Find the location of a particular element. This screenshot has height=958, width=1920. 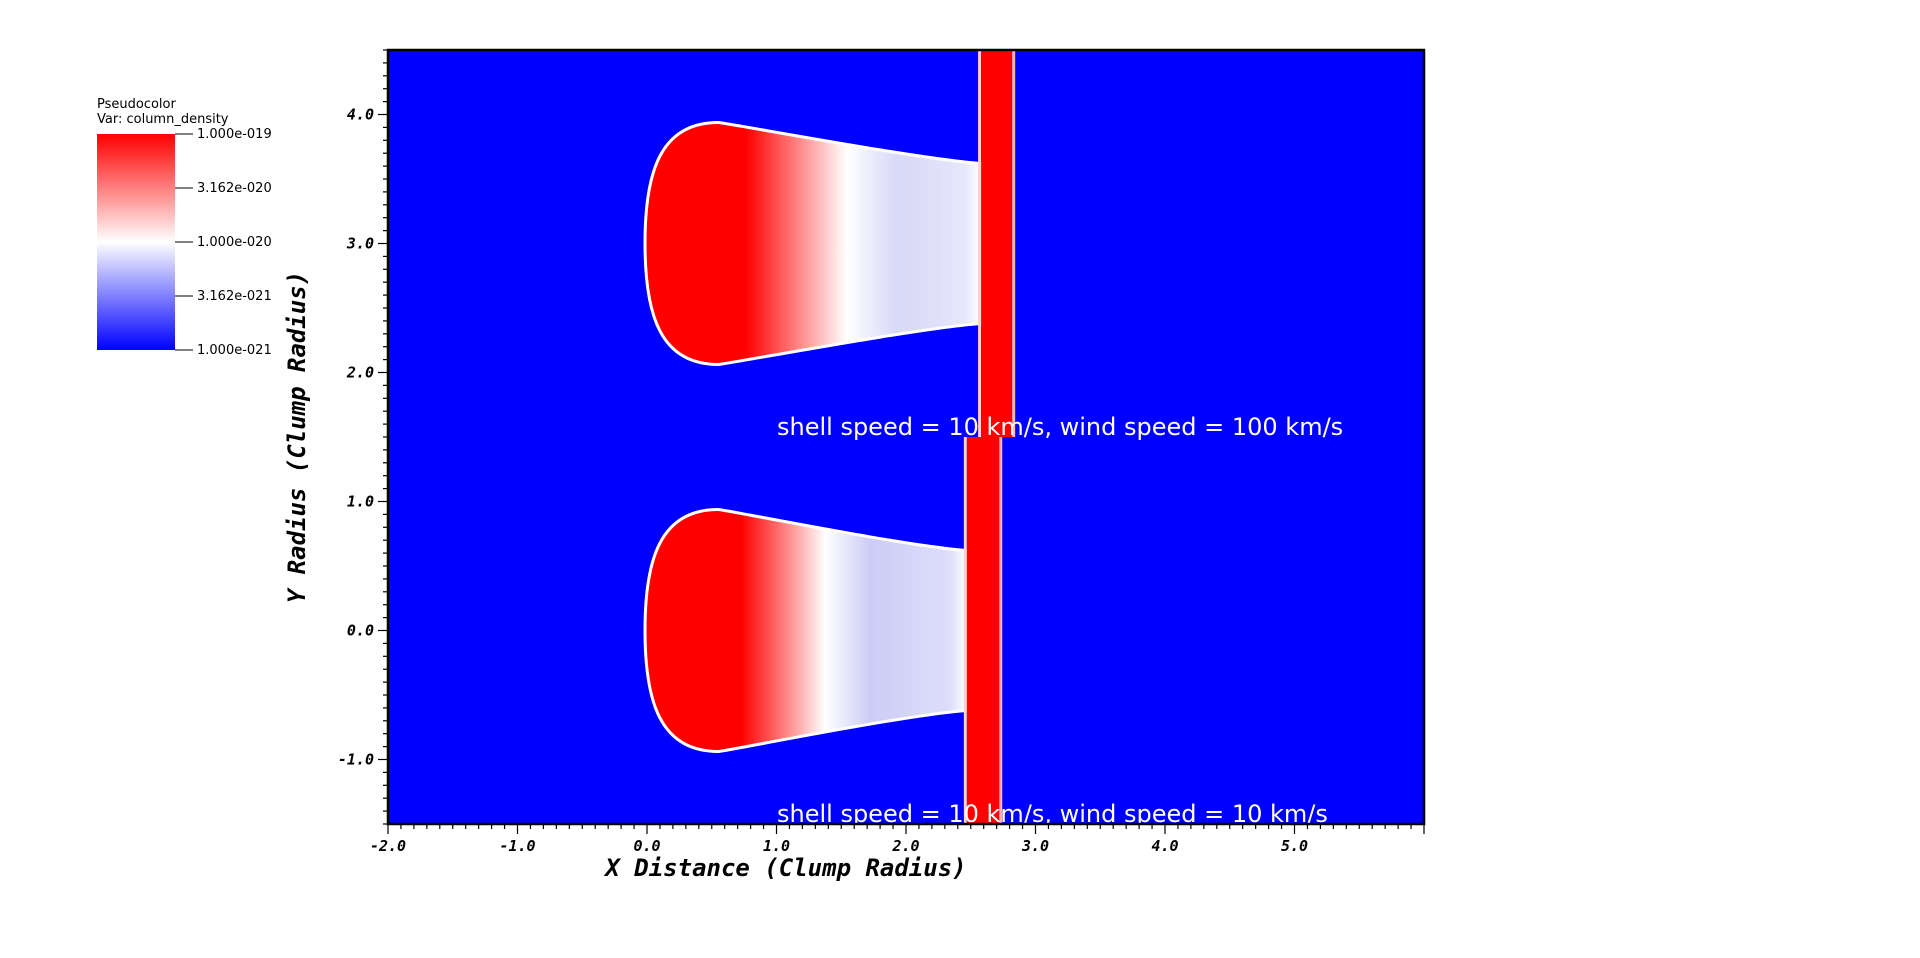

x-axis-label: X Distance (Clump Radius) is located at coordinates (784, 868).